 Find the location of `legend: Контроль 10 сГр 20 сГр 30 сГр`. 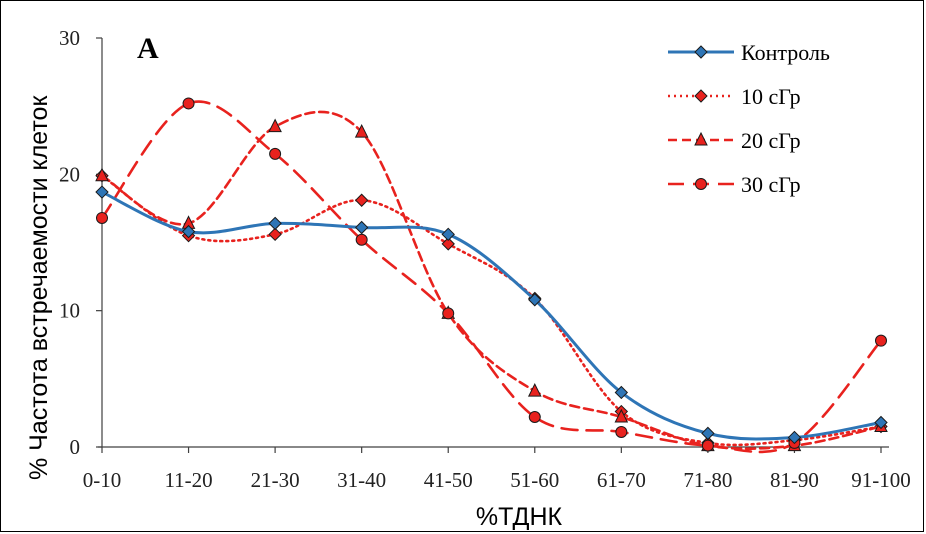

legend: Контроль 10 сГр 20 сГр 30 сГр is located at coordinates (749, 118).